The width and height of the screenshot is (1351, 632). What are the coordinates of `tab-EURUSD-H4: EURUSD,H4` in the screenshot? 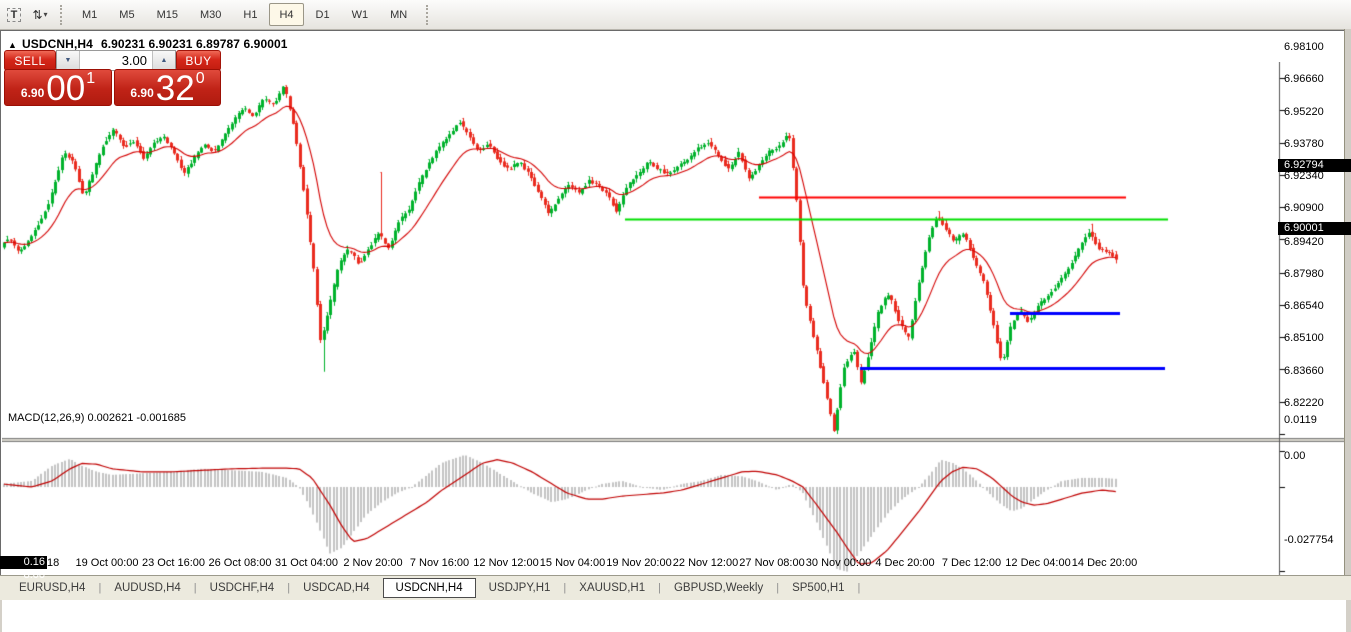 It's located at (52, 588).